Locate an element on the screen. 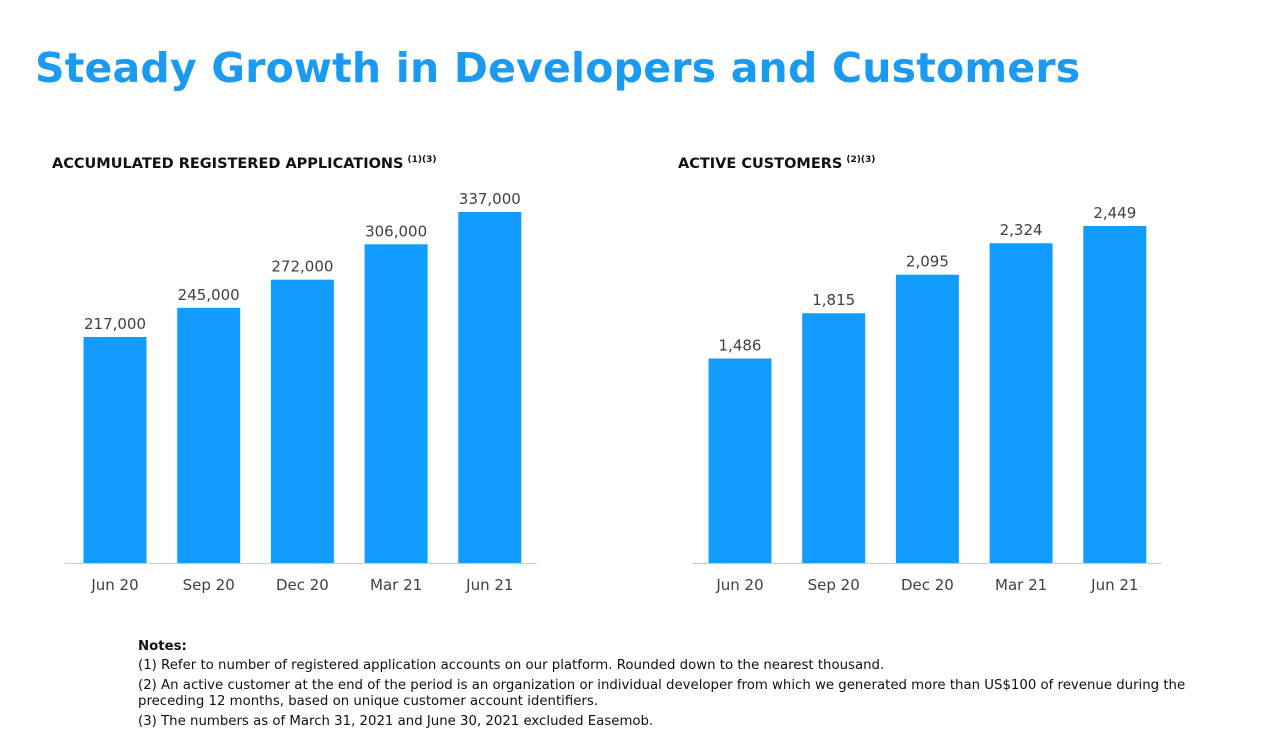  data-label: 2,324 is located at coordinates (1021, 230).